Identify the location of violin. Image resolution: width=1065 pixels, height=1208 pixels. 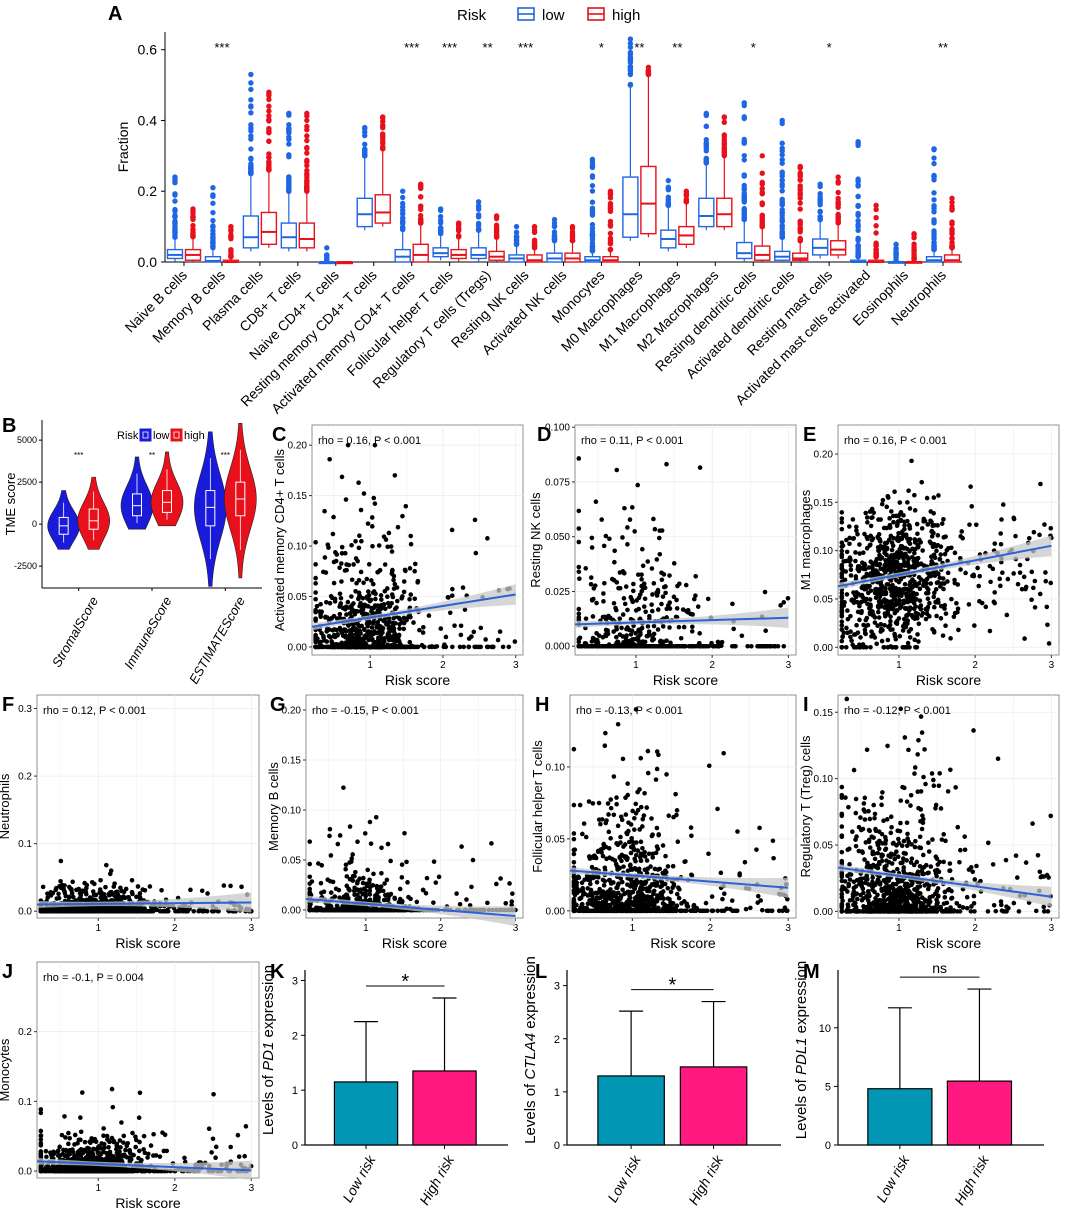
(210, 509).